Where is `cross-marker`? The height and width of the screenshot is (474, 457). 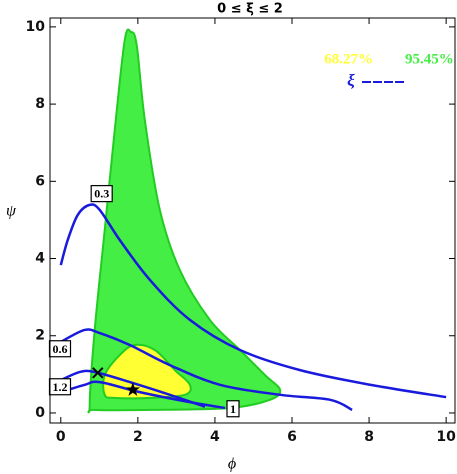 cross-marker is located at coordinates (98, 373).